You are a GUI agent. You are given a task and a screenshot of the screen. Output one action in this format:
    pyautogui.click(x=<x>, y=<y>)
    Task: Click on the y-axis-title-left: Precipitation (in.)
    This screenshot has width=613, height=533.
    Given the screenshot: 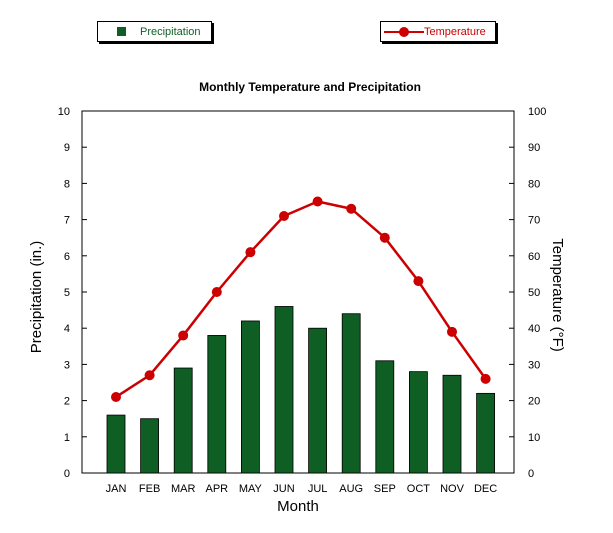 What is the action you would take?
    pyautogui.click(x=36, y=297)
    